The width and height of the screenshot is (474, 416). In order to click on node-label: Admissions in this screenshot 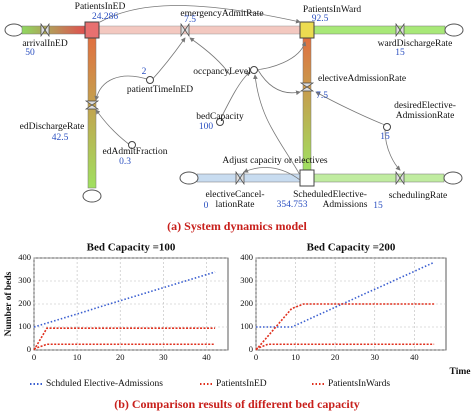, I will do `click(345, 205)`.